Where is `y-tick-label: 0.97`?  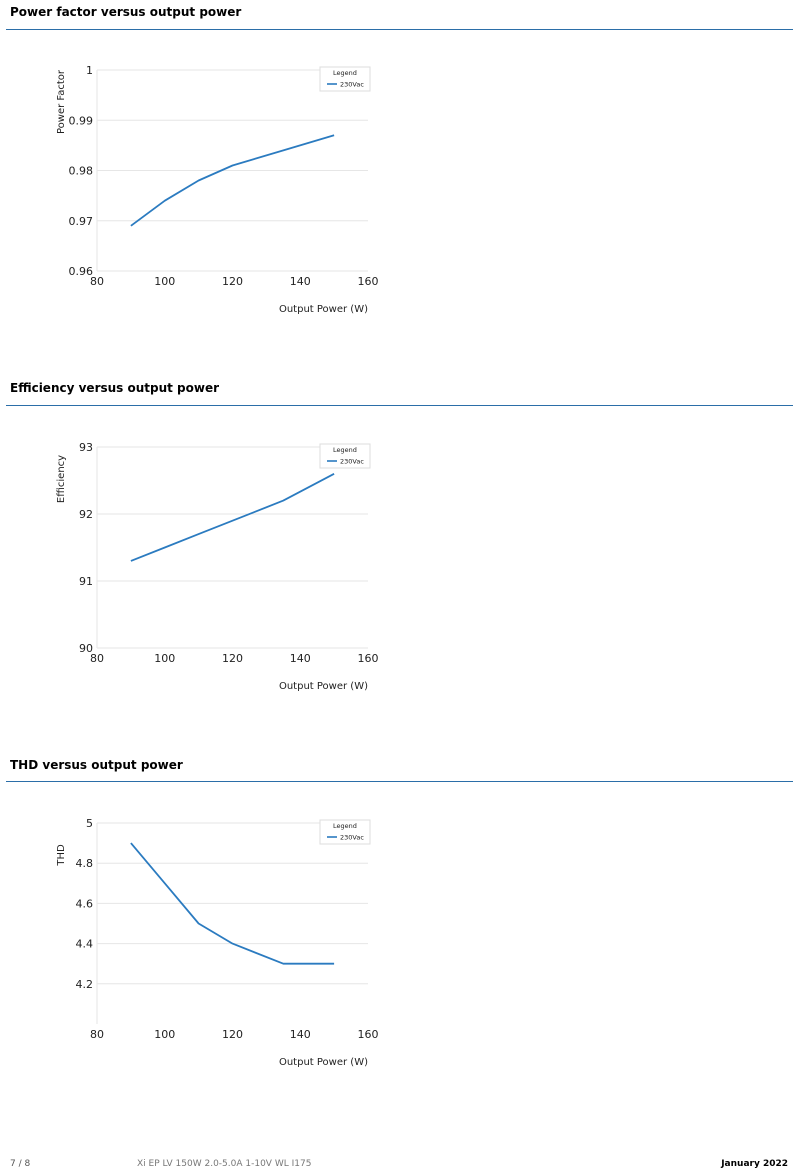
y-tick-label: 0.97 is located at coordinates (81, 221).